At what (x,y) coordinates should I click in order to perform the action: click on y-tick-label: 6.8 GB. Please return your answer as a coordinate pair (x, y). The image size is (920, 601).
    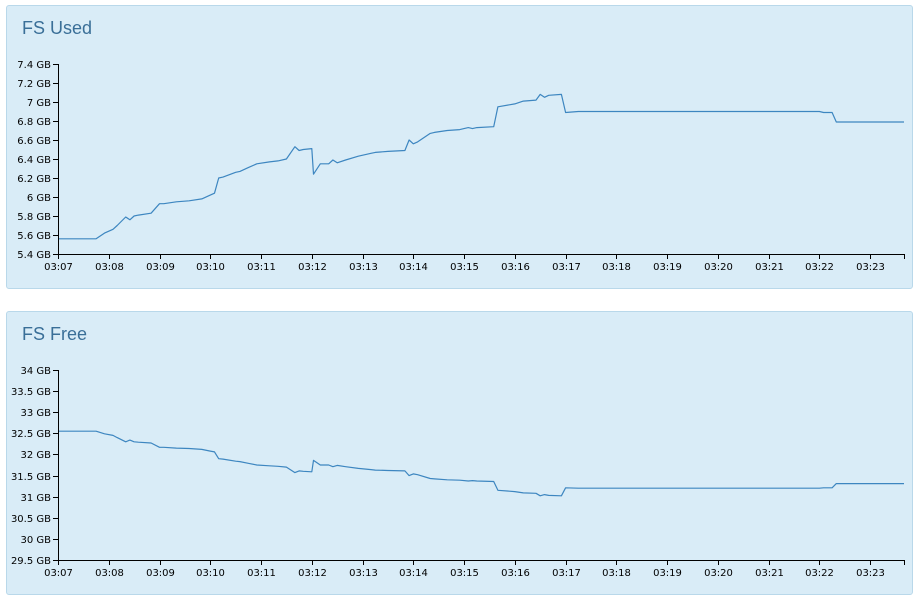
    Looking at the image, I should click on (34, 122).